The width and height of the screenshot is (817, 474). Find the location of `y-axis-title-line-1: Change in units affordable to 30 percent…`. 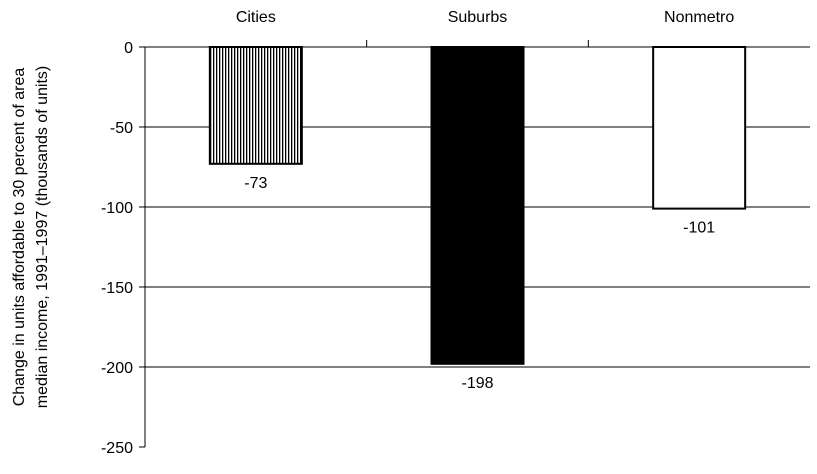

y-axis-title-line-1: Change in units affordable to 30 percent… is located at coordinates (19, 237).